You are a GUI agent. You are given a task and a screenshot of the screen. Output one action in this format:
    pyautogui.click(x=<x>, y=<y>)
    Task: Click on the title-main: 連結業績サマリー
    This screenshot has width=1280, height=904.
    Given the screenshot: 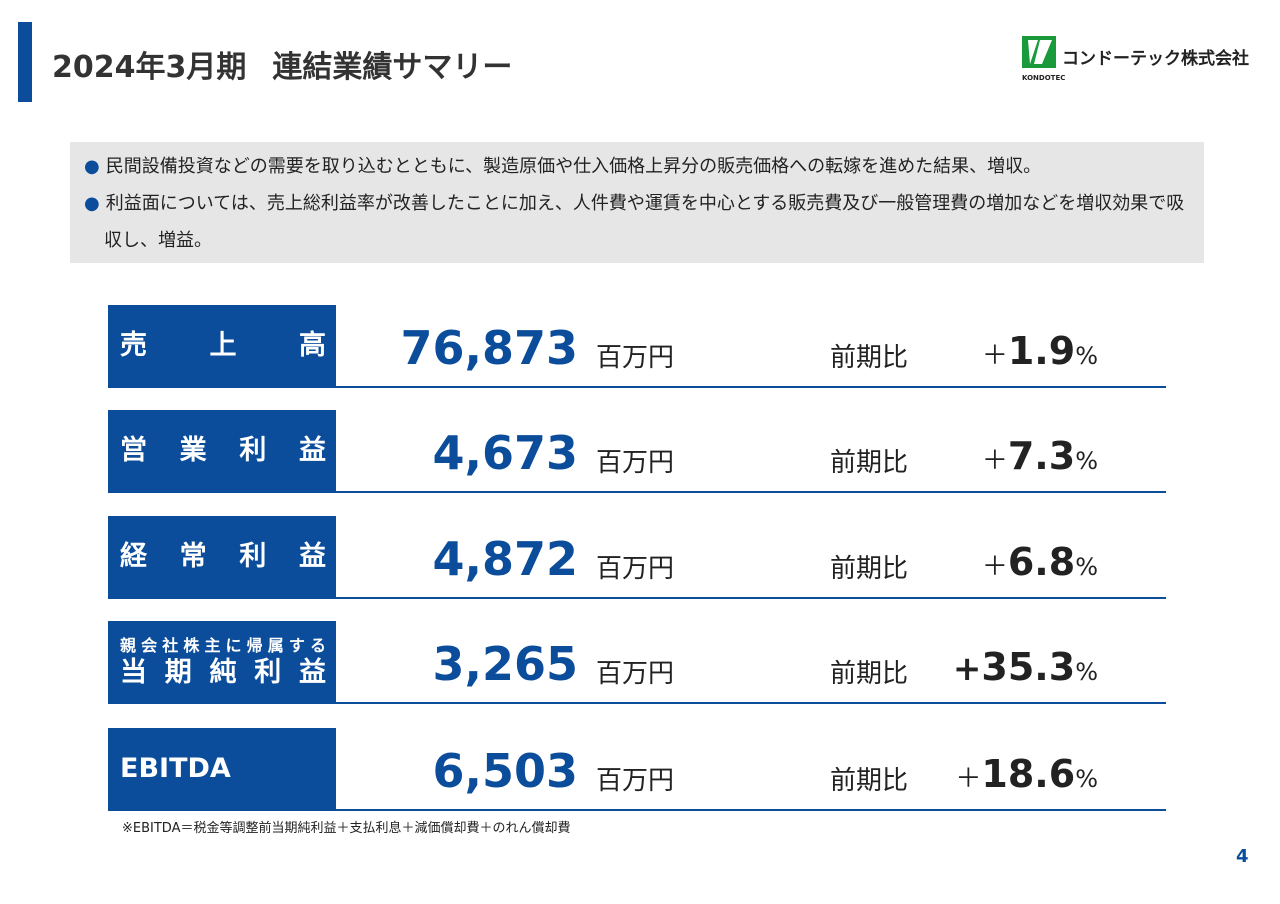 What is the action you would take?
    pyautogui.click(x=392, y=67)
    